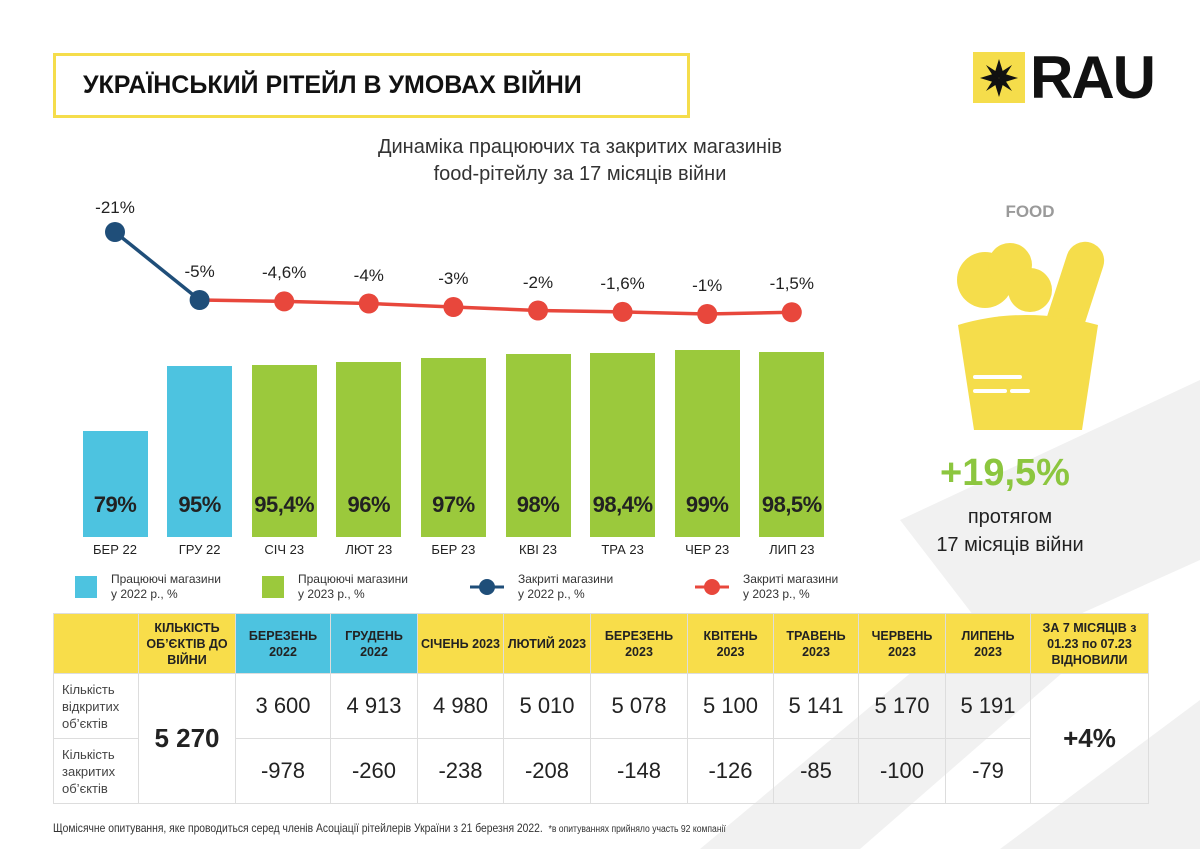 This screenshot has width=1200, height=849. Describe the element at coordinates (730, 643) in the screenshot. I see `table-header-cell: КВІТЕНЬ 2023` at that location.